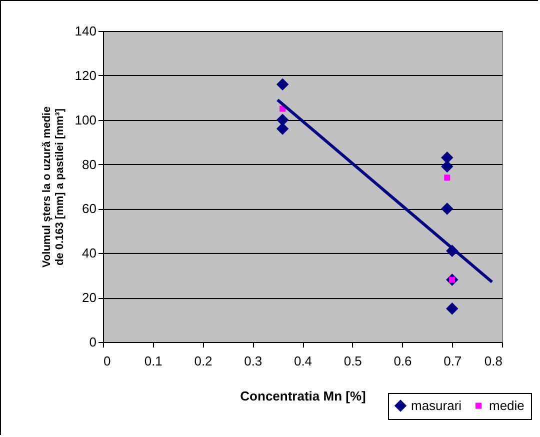 The image size is (540, 437). What do you see at coordinates (53, 187) in the screenshot?
I see `y-axis-title: Volumul şters la o uzură medie de 0.163 [mm] a pastilei [mm³]` at bounding box center [53, 187].